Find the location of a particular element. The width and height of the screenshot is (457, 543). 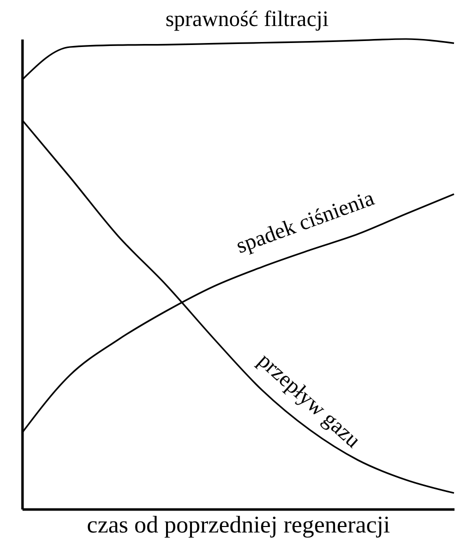

x-axis-title: czas od poprzedniej regeneracji is located at coordinates (238, 525).